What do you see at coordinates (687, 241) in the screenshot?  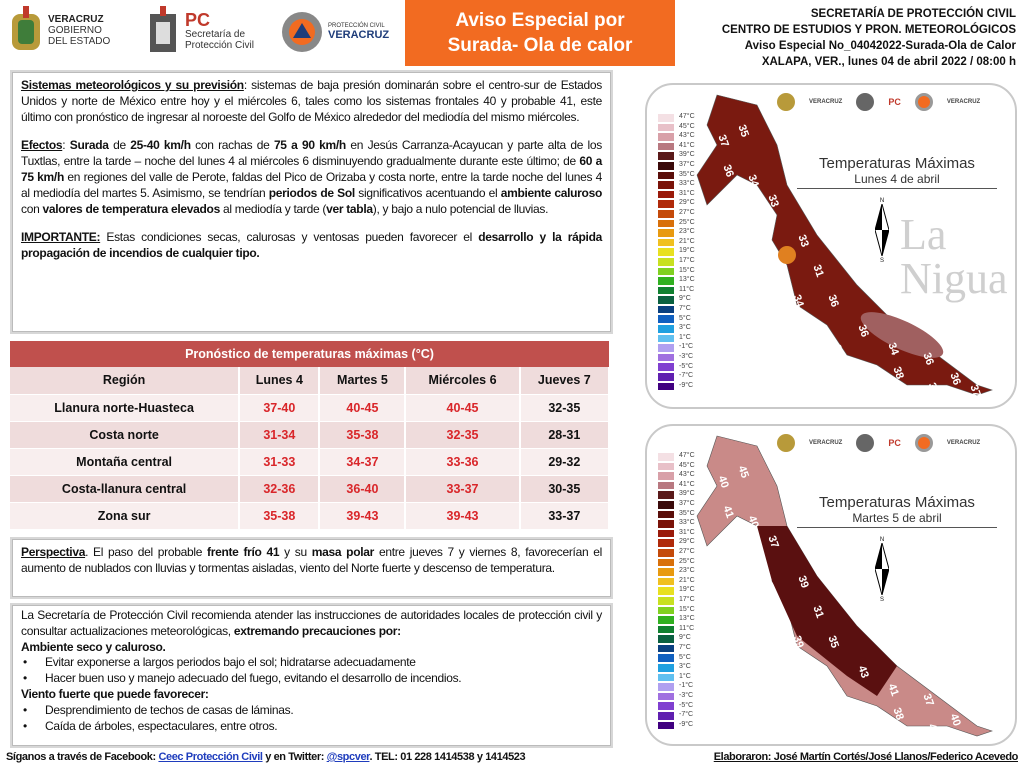 I see `legend-label: 21°C` at bounding box center [687, 241].